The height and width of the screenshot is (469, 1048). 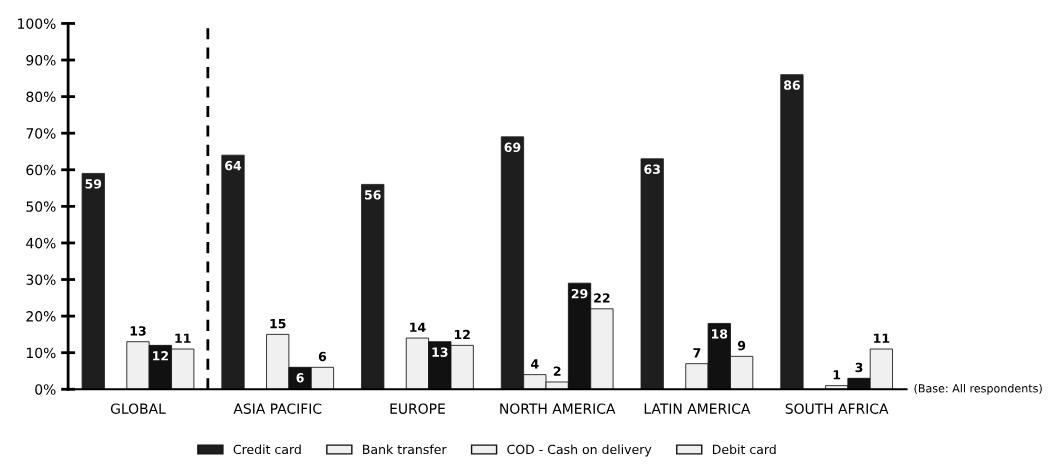 What do you see at coordinates (45, 389) in the screenshot?
I see `y-tick-label: 0%` at bounding box center [45, 389].